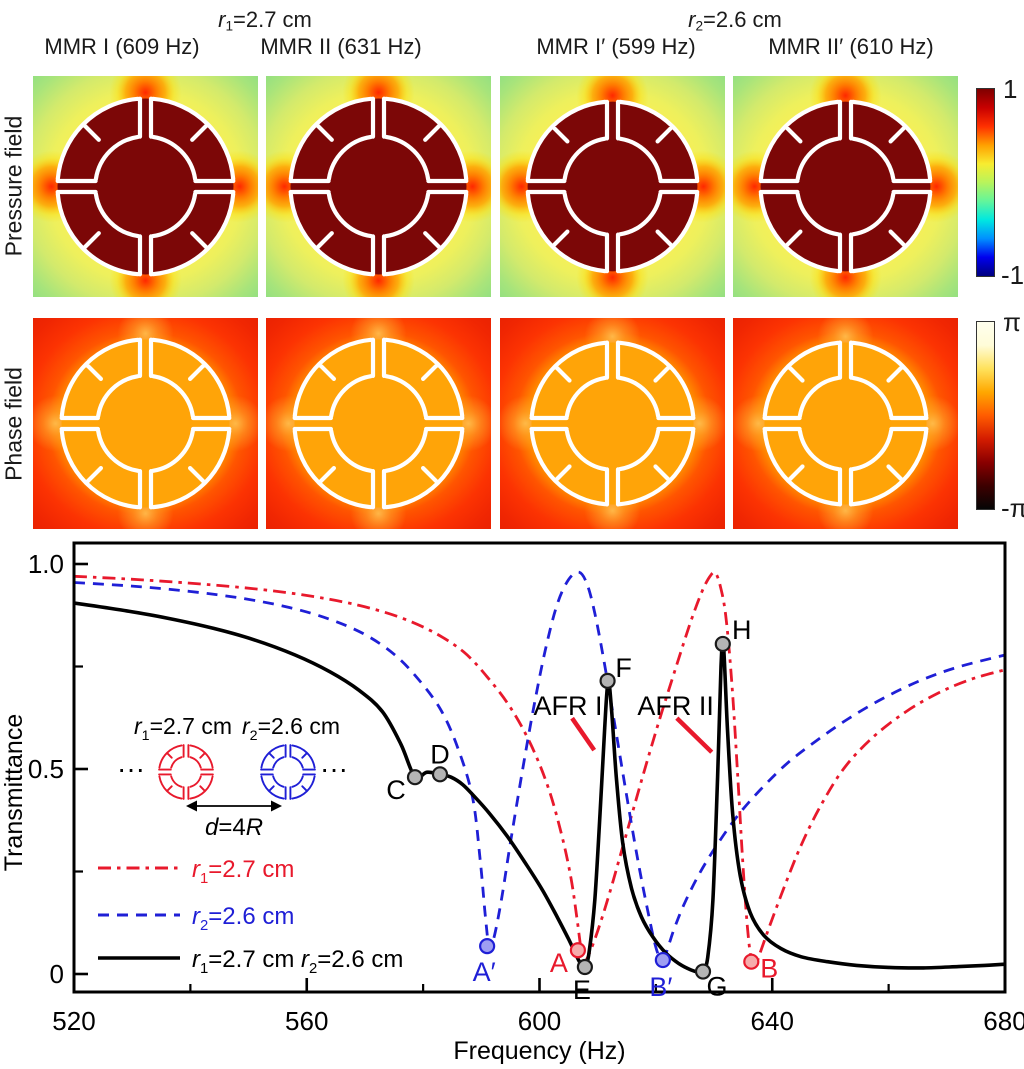  I want to click on pressure-colorbar: 1 -1, so click(1000, 182).